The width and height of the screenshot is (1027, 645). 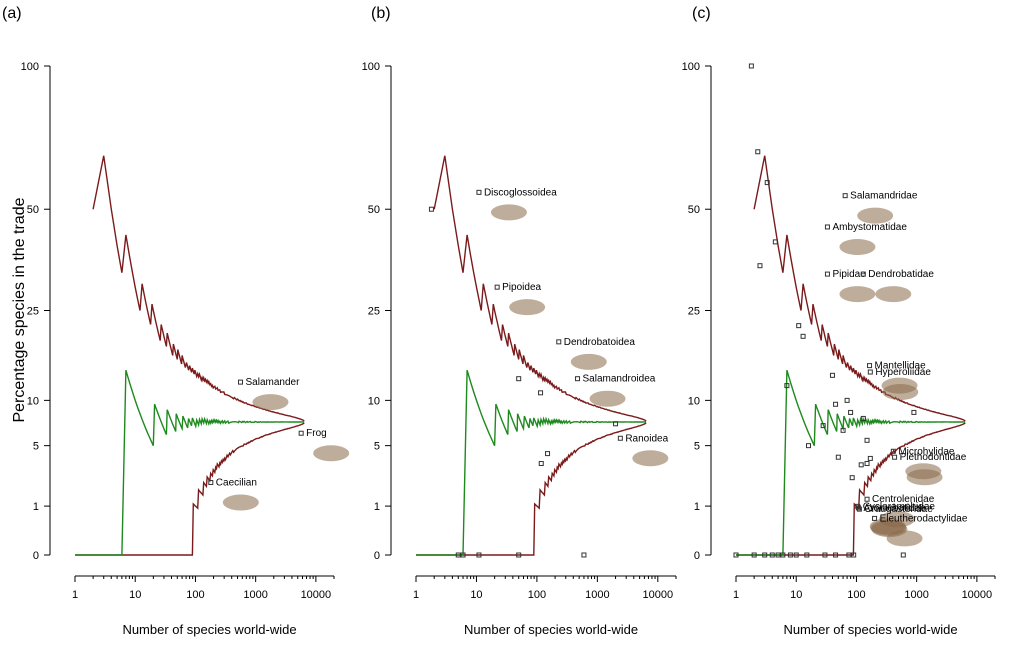 What do you see at coordinates (12, 13) in the screenshot?
I see `panel-label: (a)` at bounding box center [12, 13].